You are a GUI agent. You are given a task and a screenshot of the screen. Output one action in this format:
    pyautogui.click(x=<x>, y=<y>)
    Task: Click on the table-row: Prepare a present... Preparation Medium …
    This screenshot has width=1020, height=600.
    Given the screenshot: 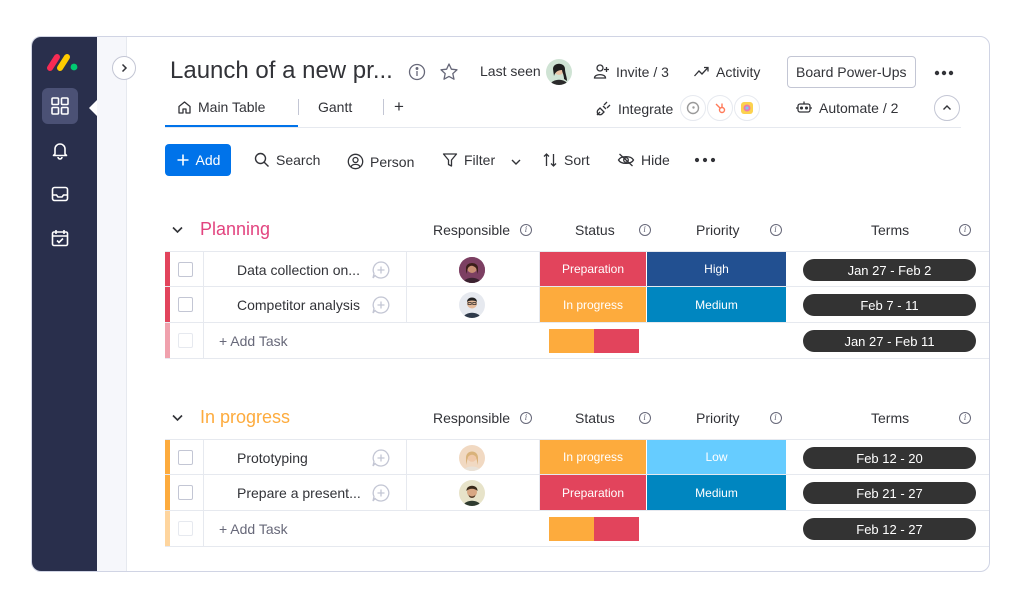 What is the action you would take?
    pyautogui.click(x=577, y=493)
    